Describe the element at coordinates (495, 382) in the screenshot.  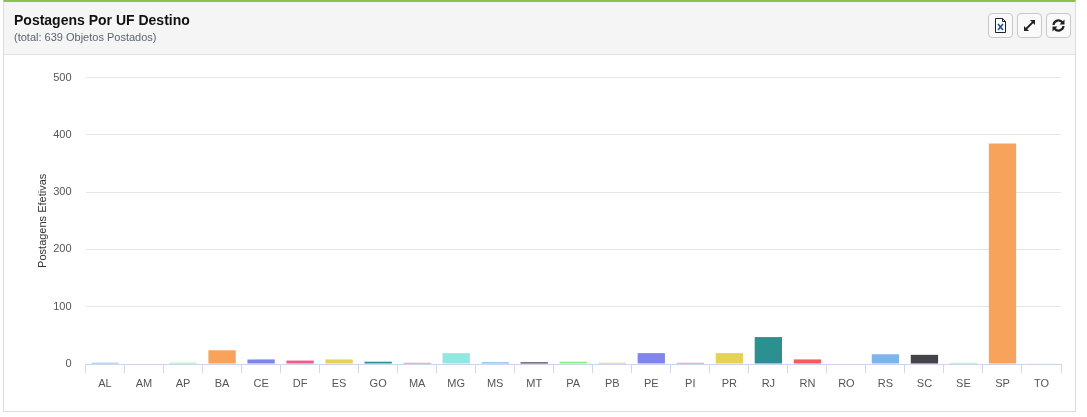
I see `x-tick-label: MS` at that location.